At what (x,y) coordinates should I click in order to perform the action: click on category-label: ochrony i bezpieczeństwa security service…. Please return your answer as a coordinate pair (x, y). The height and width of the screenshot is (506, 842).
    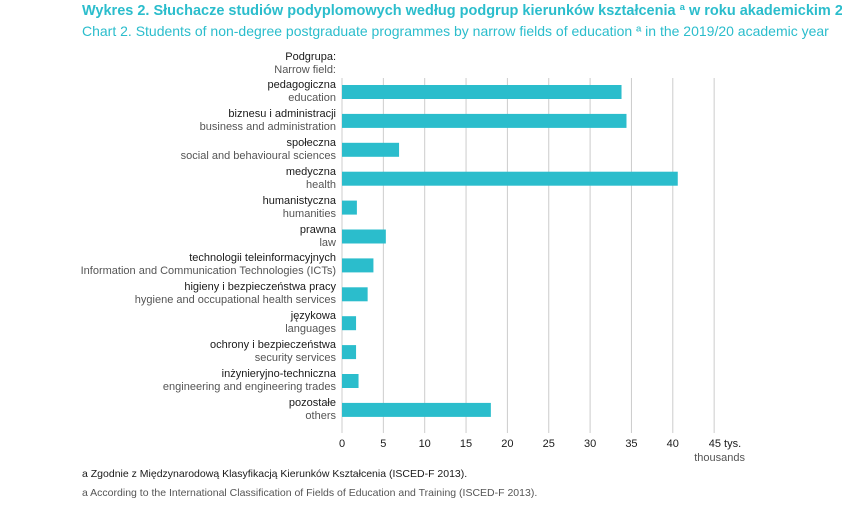
    Looking at the image, I should click on (273, 352).